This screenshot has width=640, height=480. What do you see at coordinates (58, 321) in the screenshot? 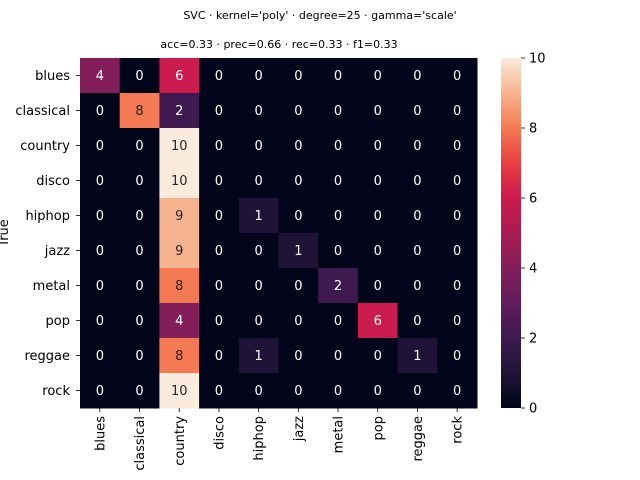
I see `y-tick-label: pop` at bounding box center [58, 321].